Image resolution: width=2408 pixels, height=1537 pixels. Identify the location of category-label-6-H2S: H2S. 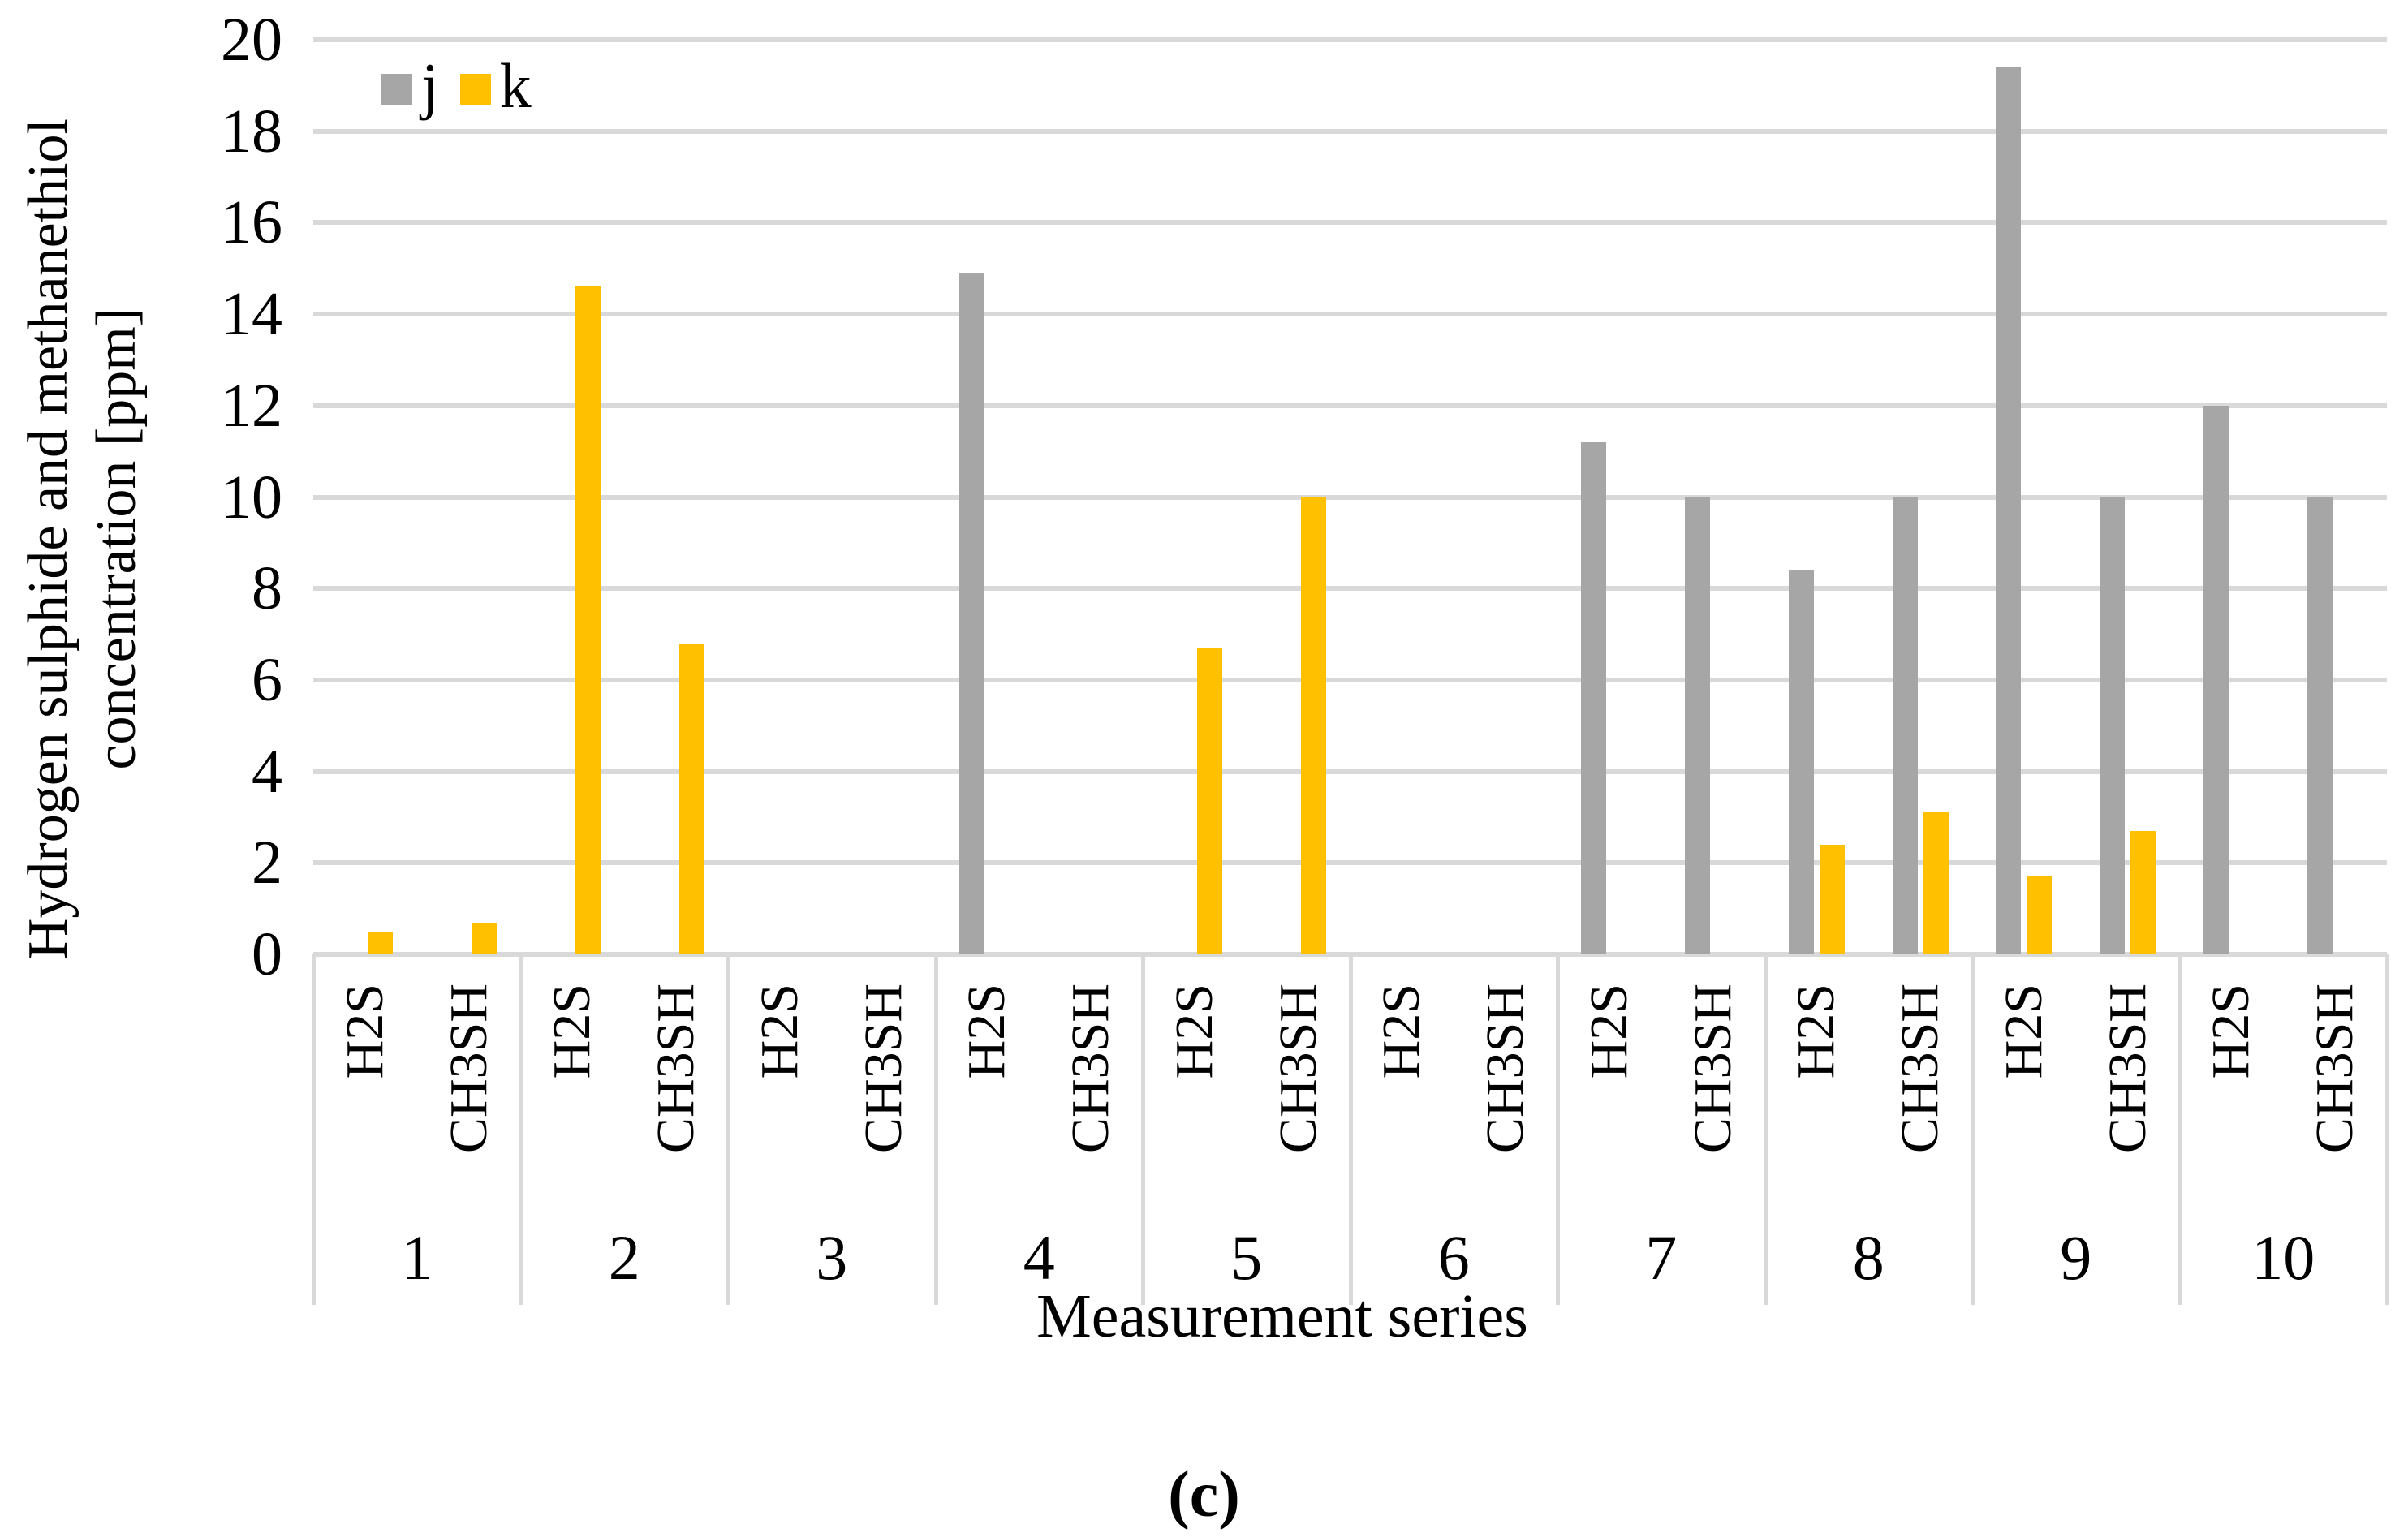
(1402, 1105).